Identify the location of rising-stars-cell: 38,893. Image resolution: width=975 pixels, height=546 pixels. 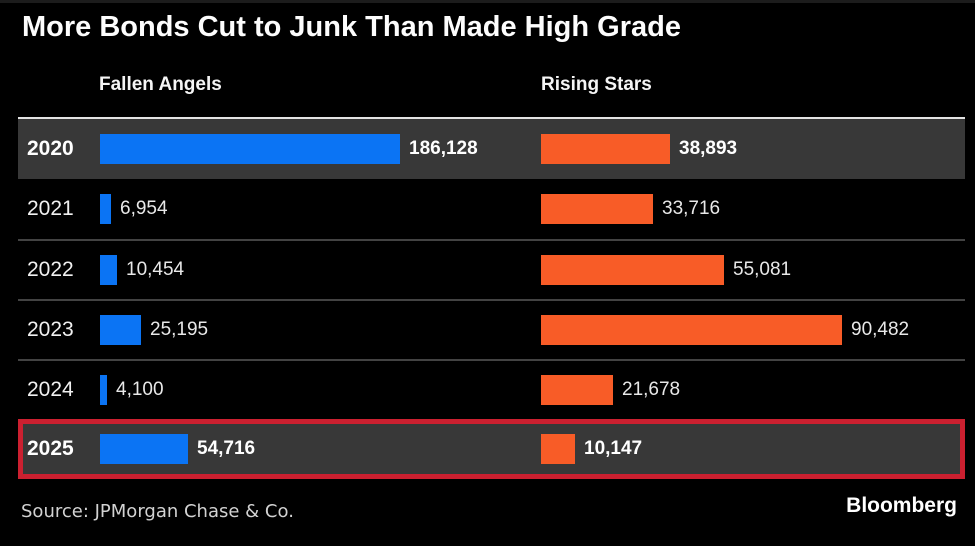
(753, 149).